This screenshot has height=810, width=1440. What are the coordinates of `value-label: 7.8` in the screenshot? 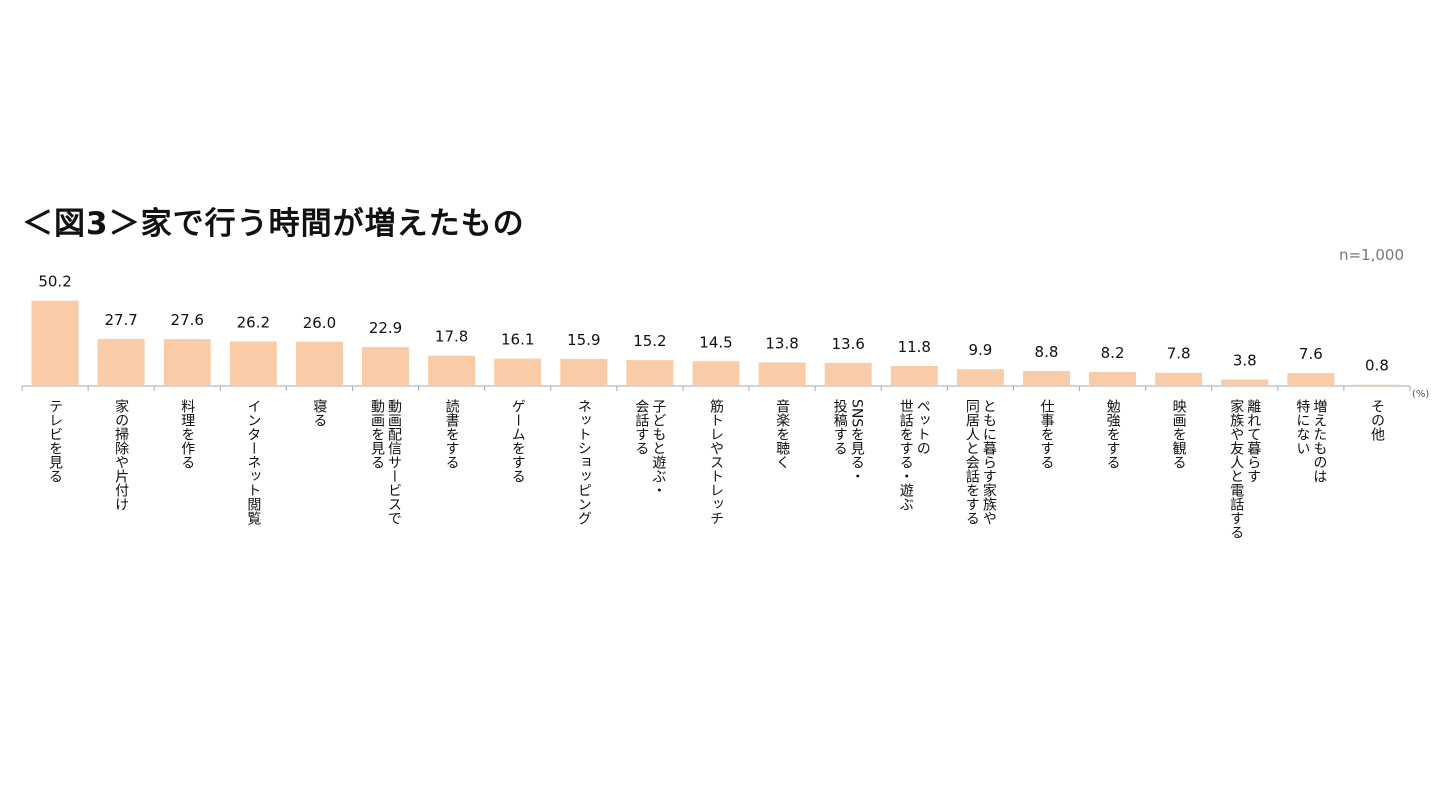 It's located at (1179, 354).